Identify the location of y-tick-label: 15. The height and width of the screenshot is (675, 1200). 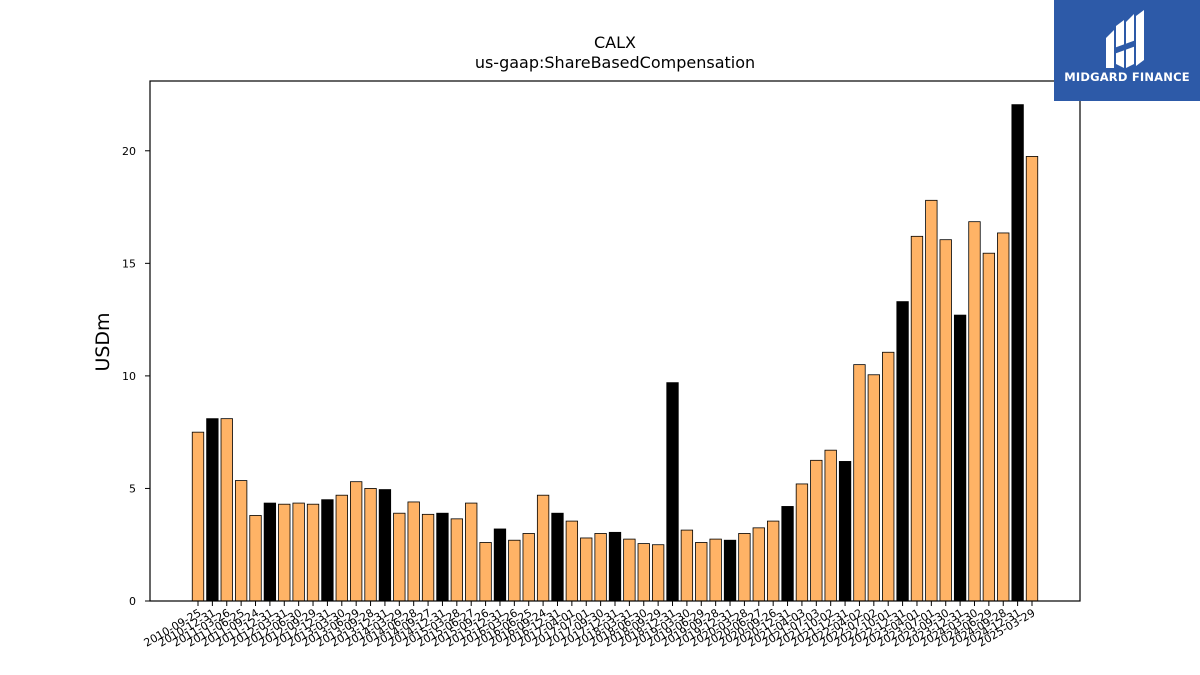
(129, 263).